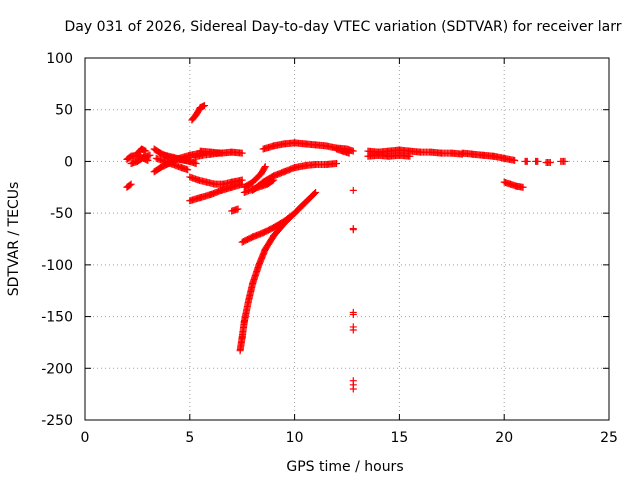 Image resolution: width=640 pixels, height=480 pixels. I want to click on y-tick-label: -250, so click(57, 421).